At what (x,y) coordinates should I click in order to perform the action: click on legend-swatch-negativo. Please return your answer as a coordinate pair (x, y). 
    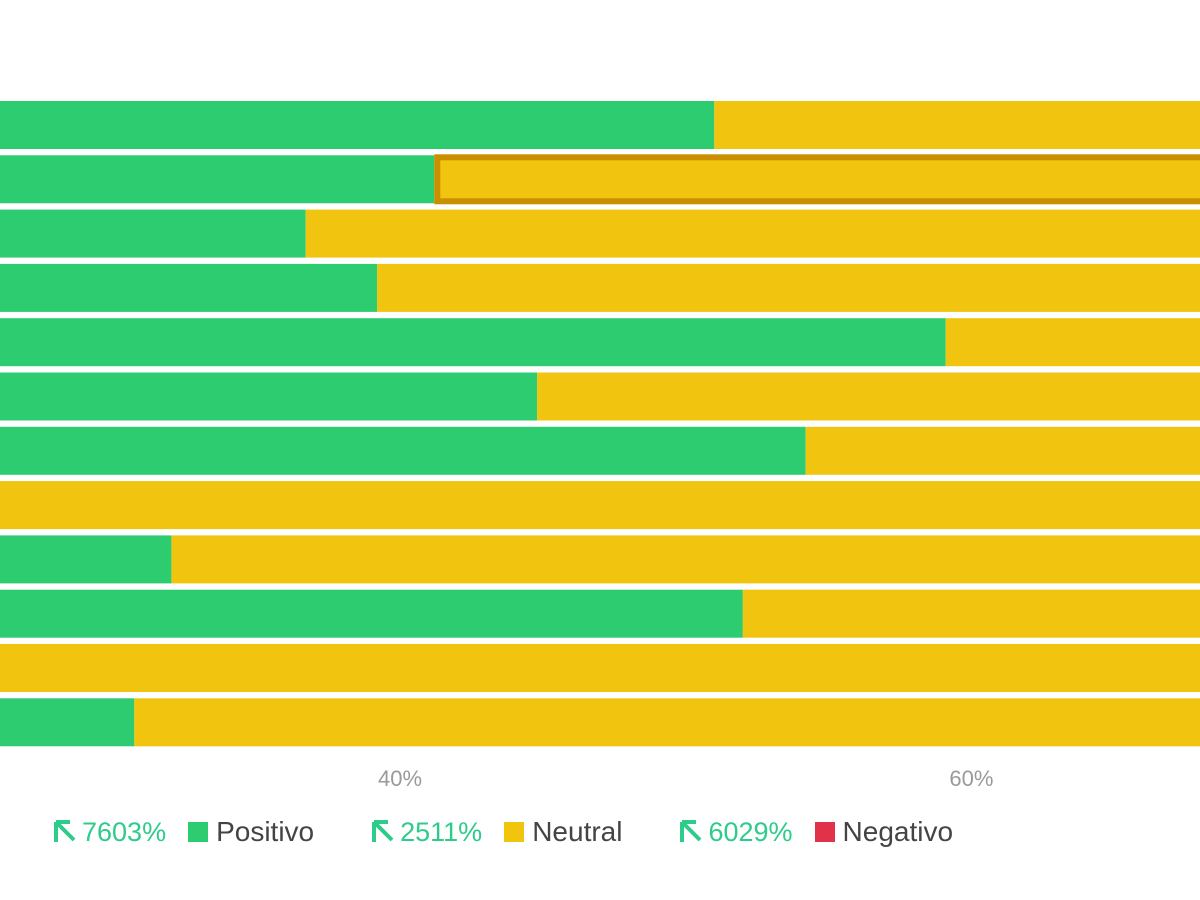
    Looking at the image, I should click on (824, 832).